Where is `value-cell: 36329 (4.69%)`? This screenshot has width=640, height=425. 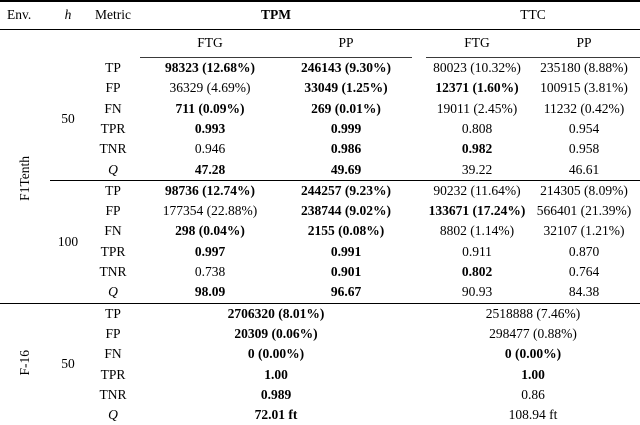 value-cell: 36329 (4.69%) is located at coordinates (210, 88).